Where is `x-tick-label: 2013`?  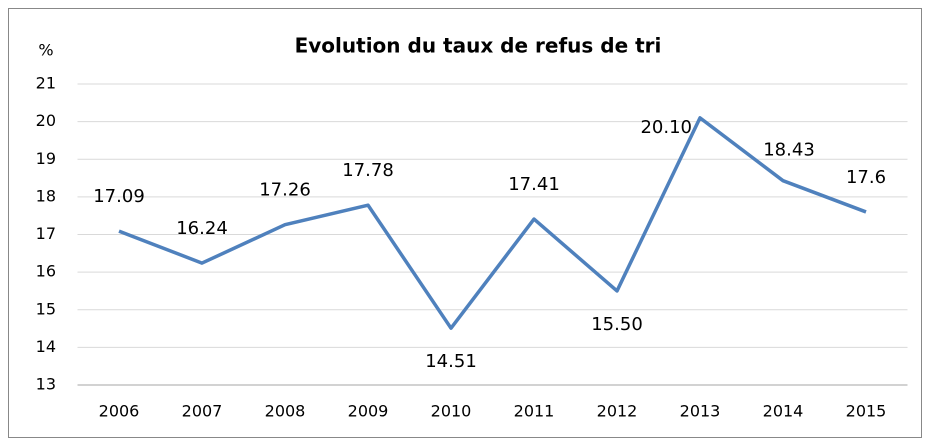
x-tick-label: 2013 is located at coordinates (700, 411).